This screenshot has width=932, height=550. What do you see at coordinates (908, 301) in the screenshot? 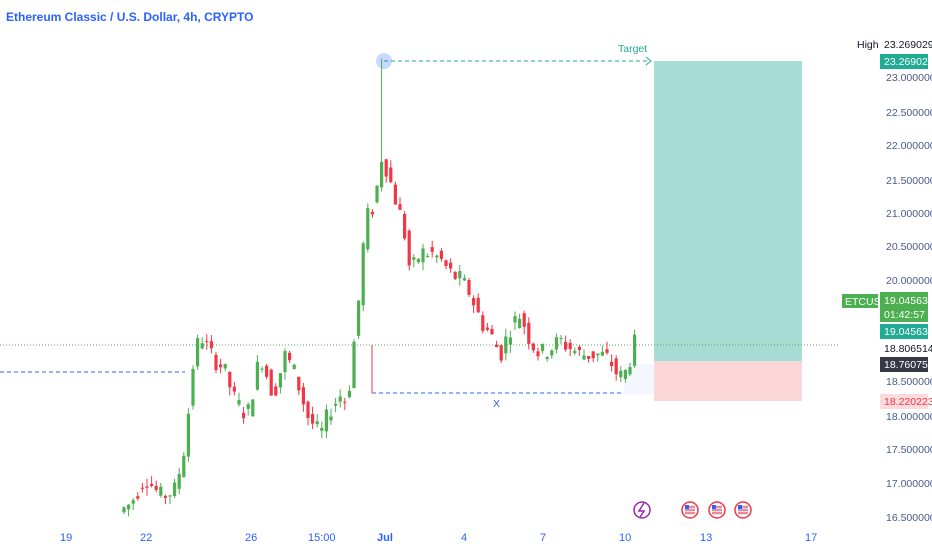
I see `last-price: 19.045638` at bounding box center [908, 301].